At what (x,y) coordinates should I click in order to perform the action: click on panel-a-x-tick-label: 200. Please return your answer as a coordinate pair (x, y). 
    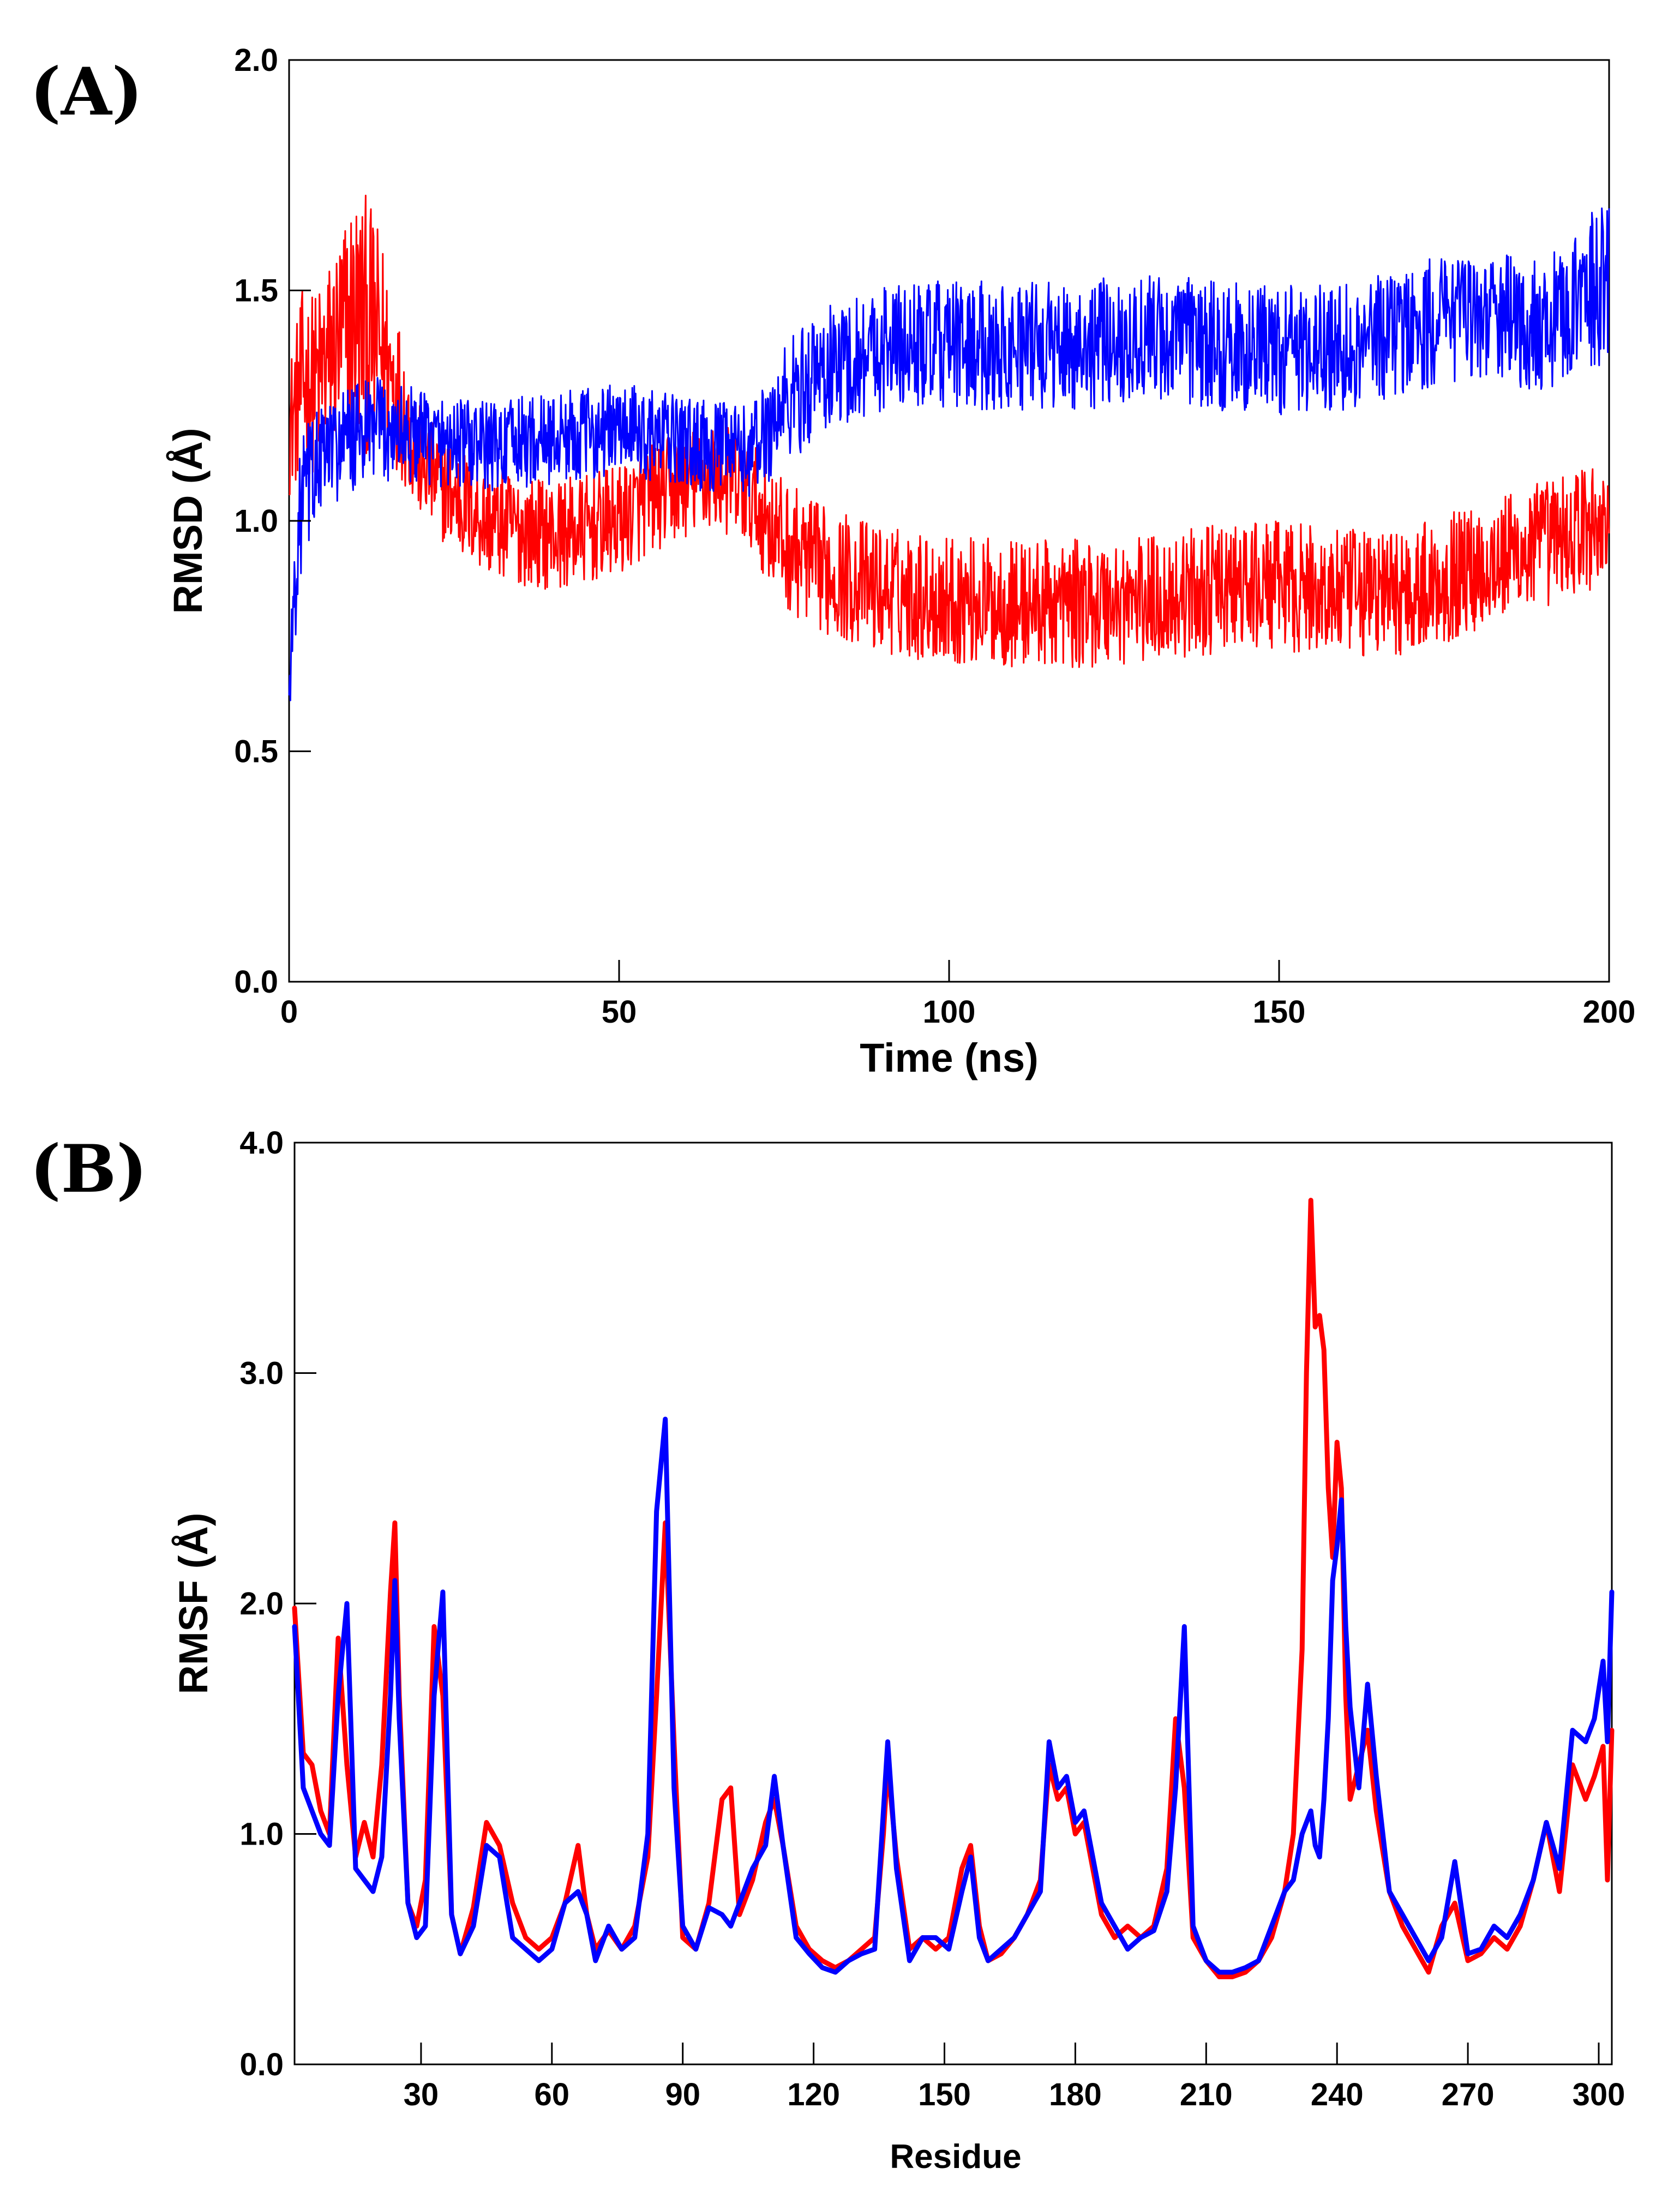
    Looking at the image, I should click on (1609, 1012).